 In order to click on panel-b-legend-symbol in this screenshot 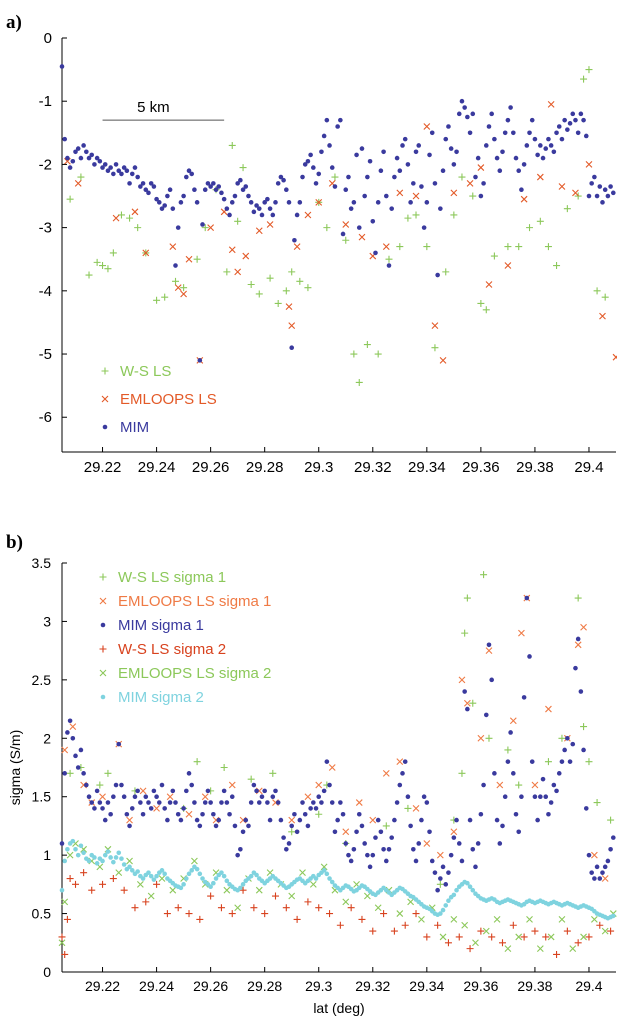, I will do `click(103, 673)`.